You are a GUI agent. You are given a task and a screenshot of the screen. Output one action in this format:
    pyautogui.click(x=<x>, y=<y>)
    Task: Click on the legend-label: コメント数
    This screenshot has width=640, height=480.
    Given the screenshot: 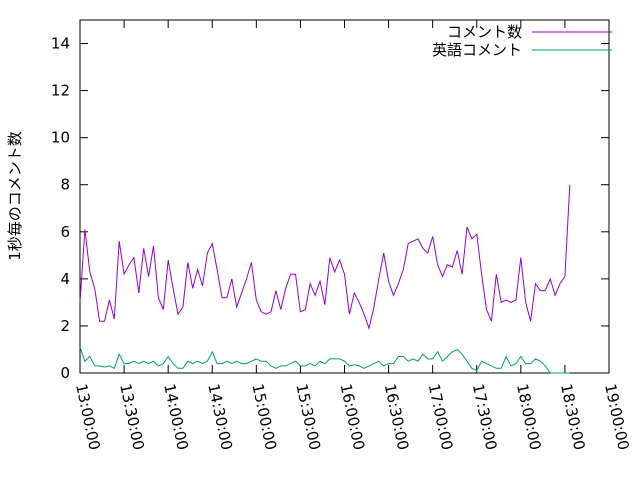 What is the action you would take?
    pyautogui.click(x=484, y=32)
    